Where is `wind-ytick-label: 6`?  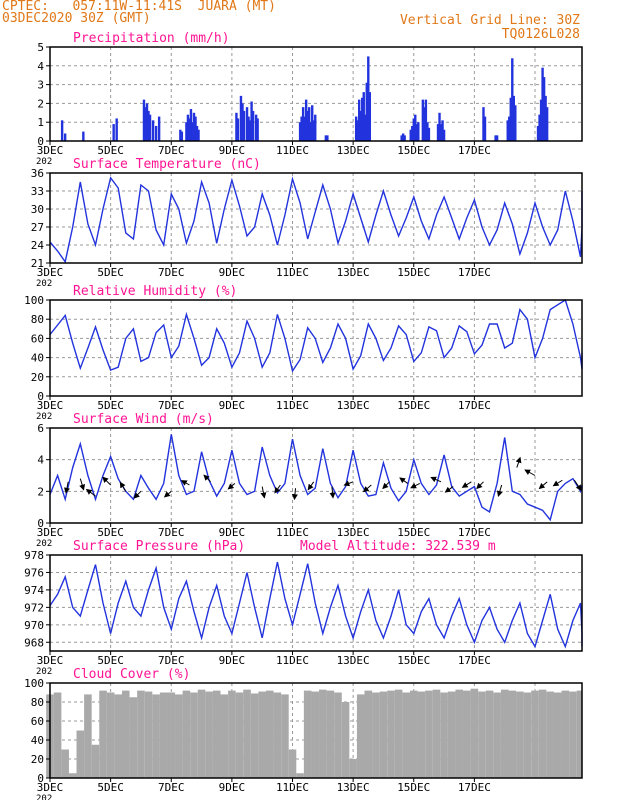 wind-ytick-label: 6 is located at coordinates (40, 428).